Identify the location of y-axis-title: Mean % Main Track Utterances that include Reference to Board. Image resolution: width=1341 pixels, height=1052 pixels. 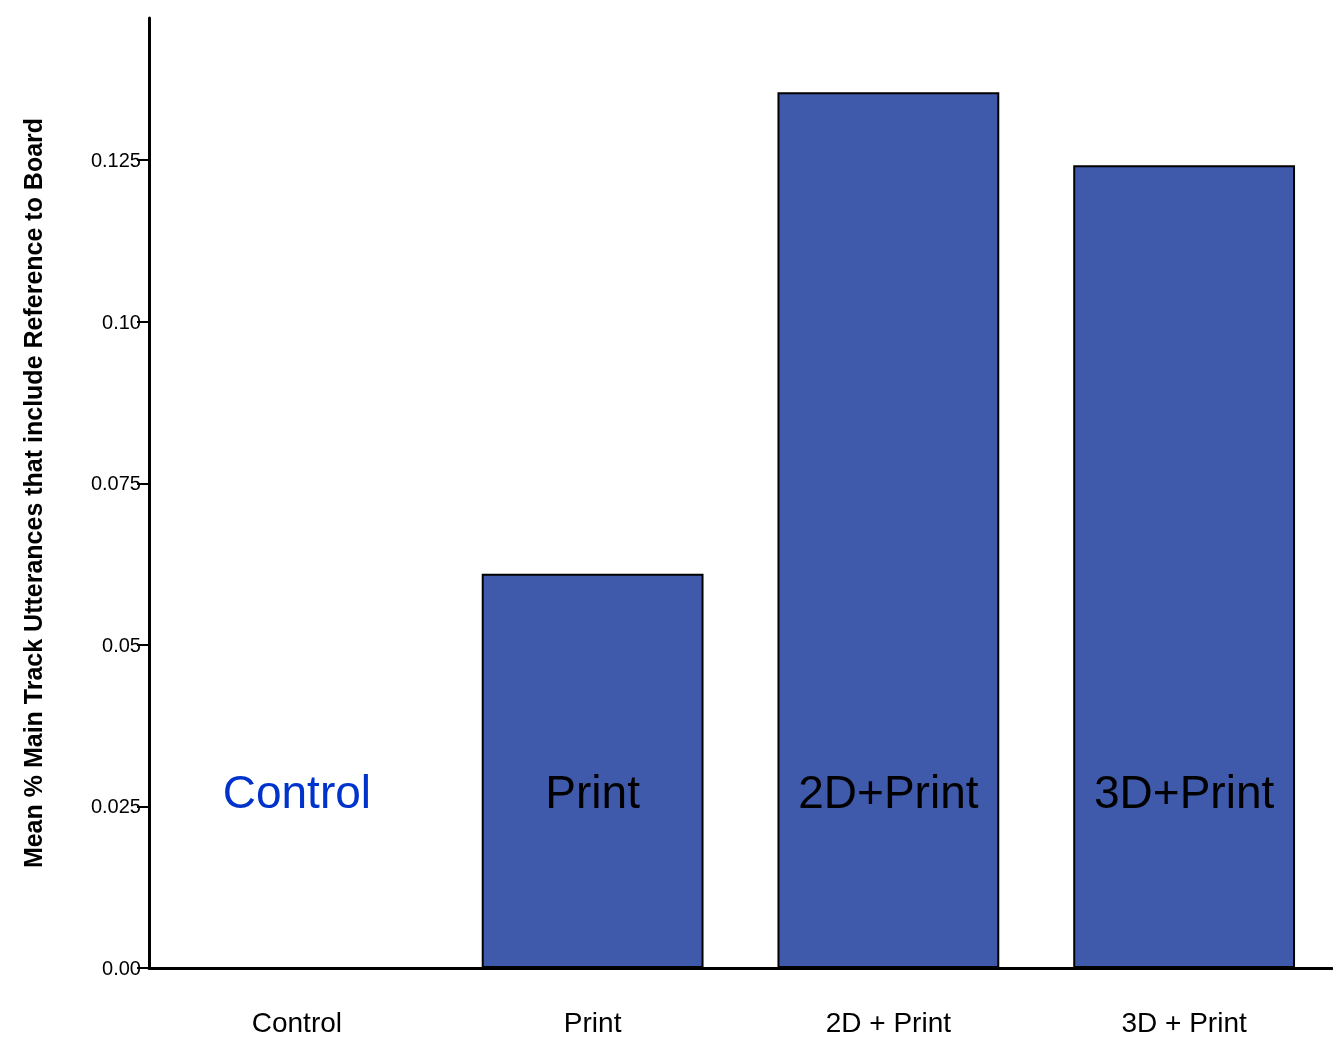
(32, 493).